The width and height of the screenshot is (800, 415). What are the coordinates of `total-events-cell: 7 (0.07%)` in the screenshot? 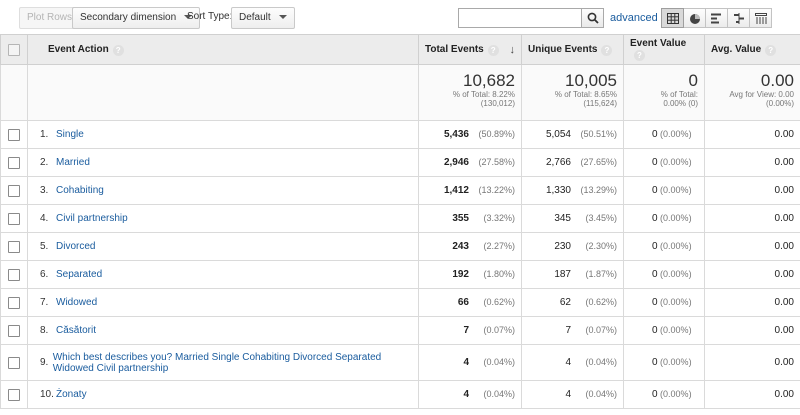 It's located at (470, 330).